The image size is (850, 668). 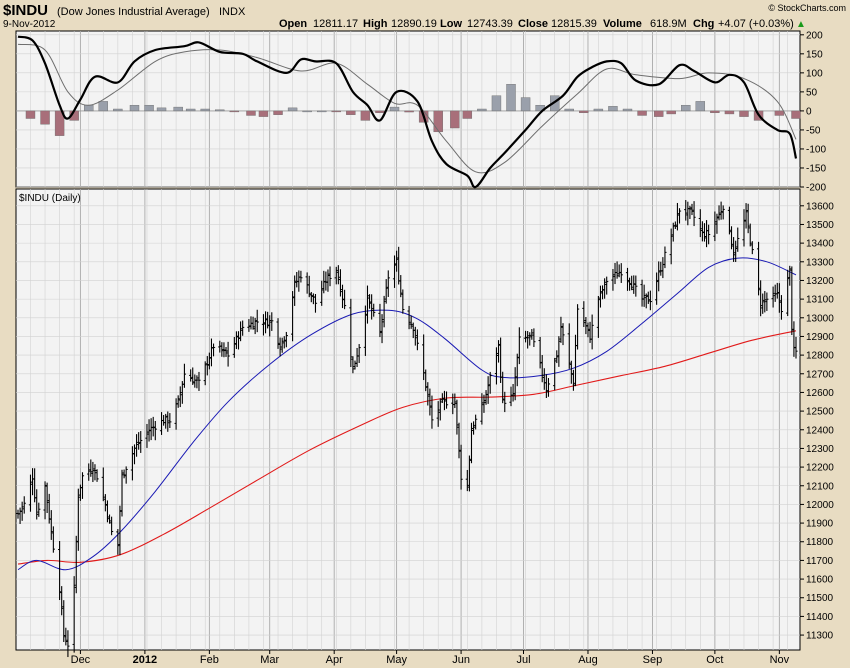 I want to click on price-tick-label: 12500, so click(x=820, y=412).